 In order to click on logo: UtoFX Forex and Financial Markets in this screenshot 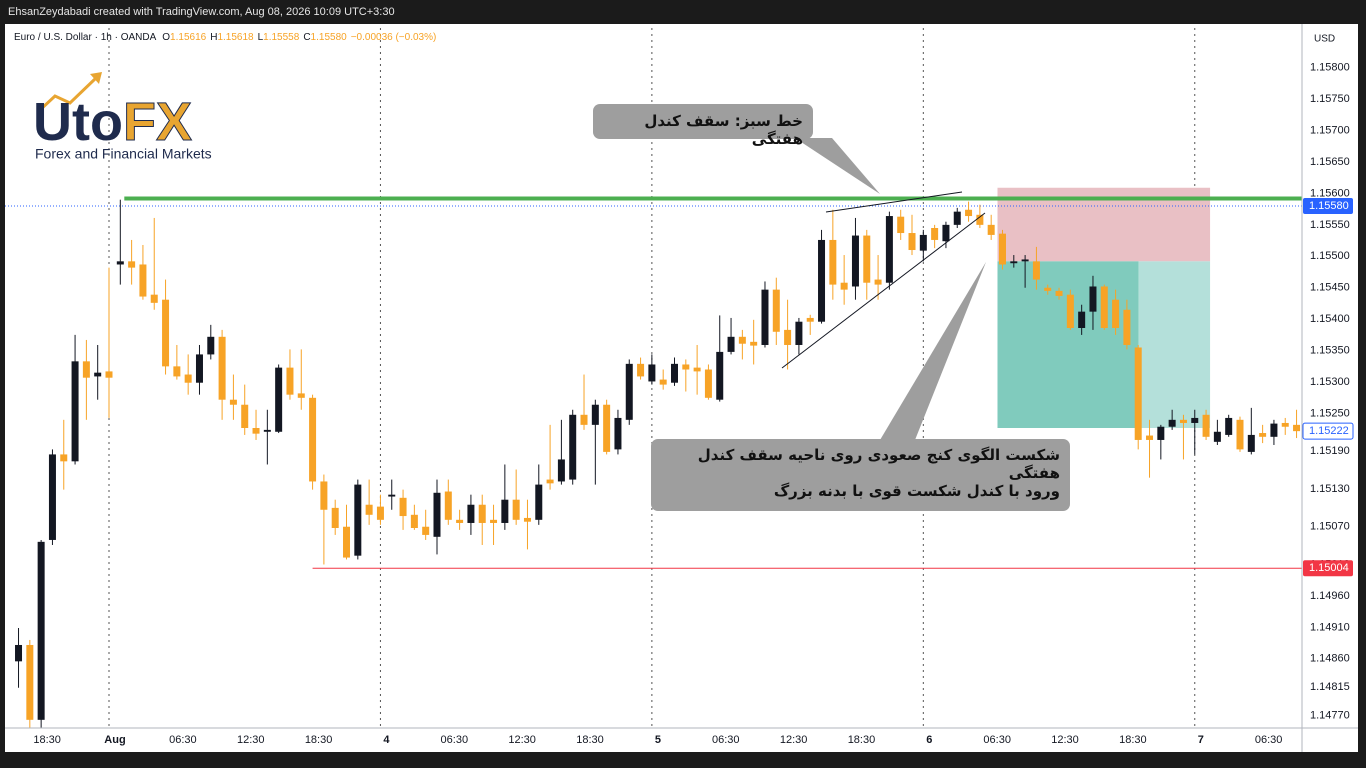, I will do `click(122, 117)`.